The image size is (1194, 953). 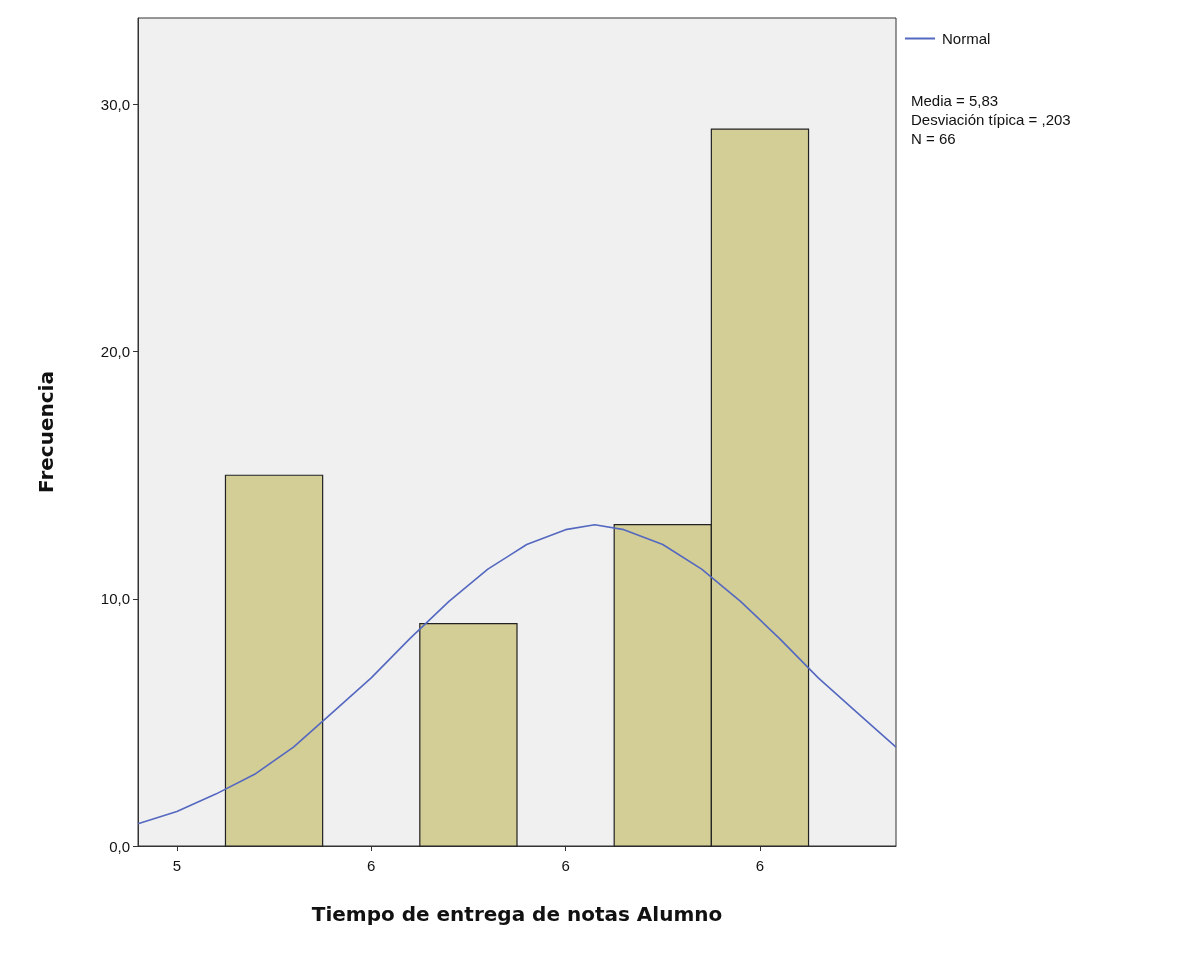 I want to click on text: Desviación típica = ,203, so click(x=991, y=119).